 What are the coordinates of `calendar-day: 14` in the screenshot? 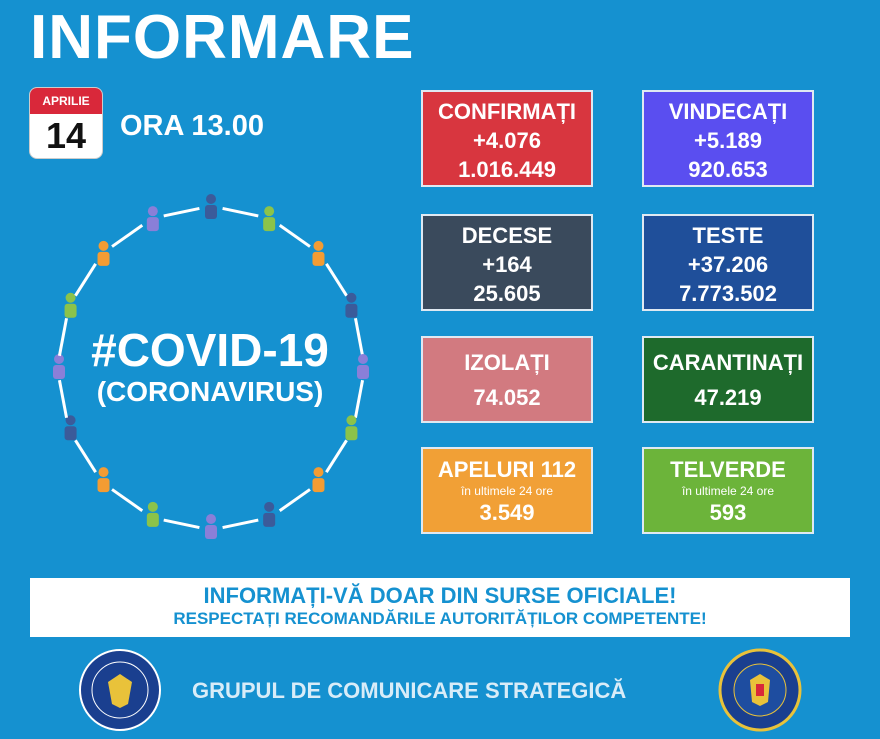 It's located at (66, 135).